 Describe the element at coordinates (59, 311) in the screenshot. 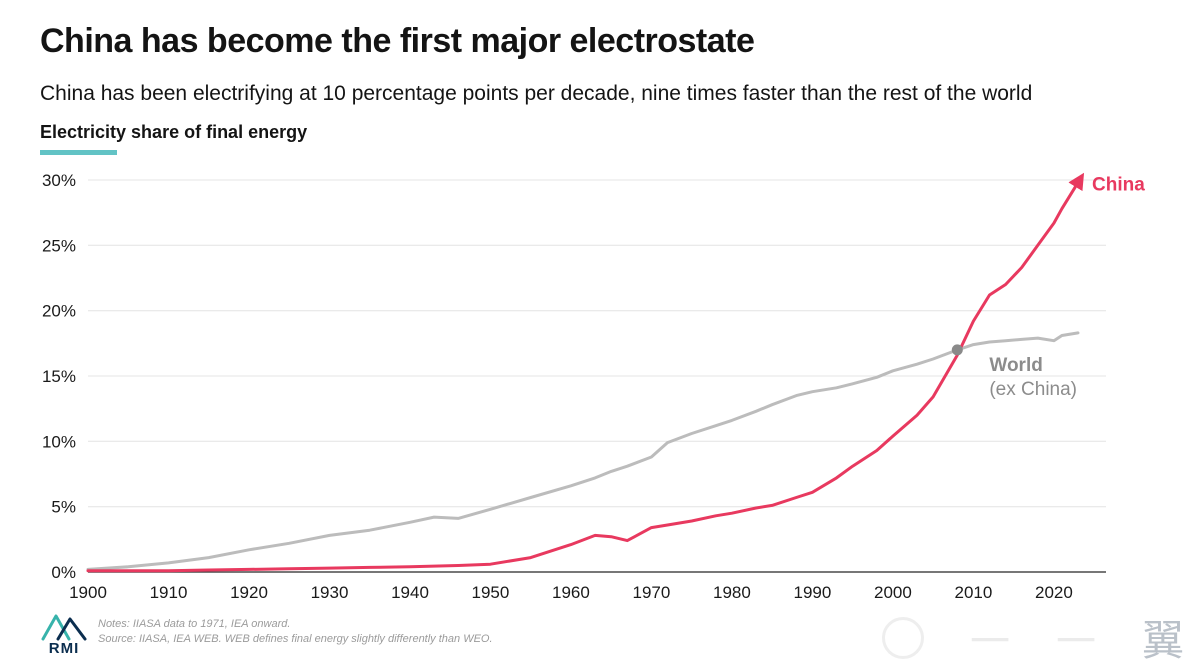

I see `y-tick-label: 20%` at that location.